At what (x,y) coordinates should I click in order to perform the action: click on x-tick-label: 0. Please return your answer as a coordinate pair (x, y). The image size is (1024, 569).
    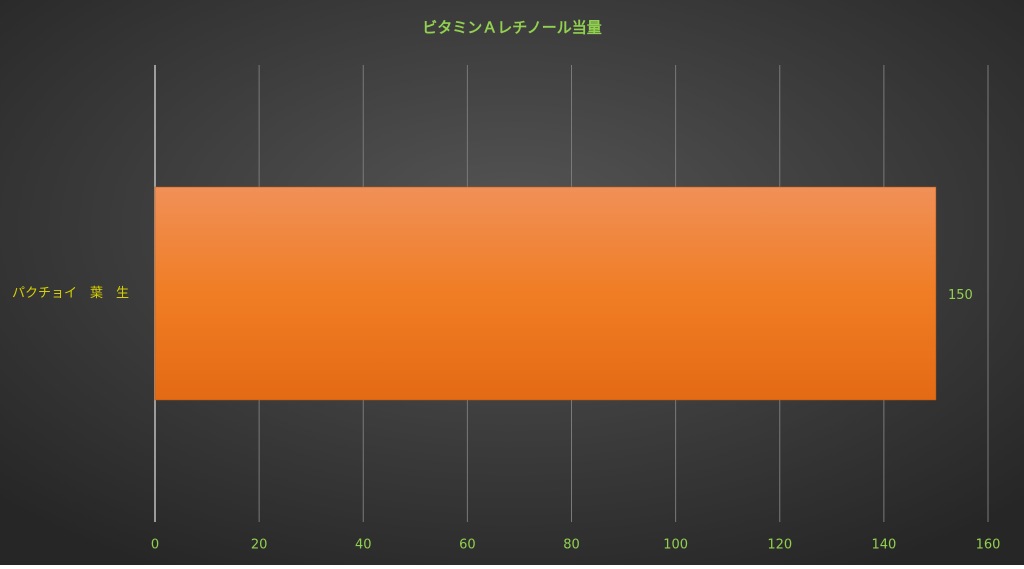
    Looking at the image, I should click on (155, 545).